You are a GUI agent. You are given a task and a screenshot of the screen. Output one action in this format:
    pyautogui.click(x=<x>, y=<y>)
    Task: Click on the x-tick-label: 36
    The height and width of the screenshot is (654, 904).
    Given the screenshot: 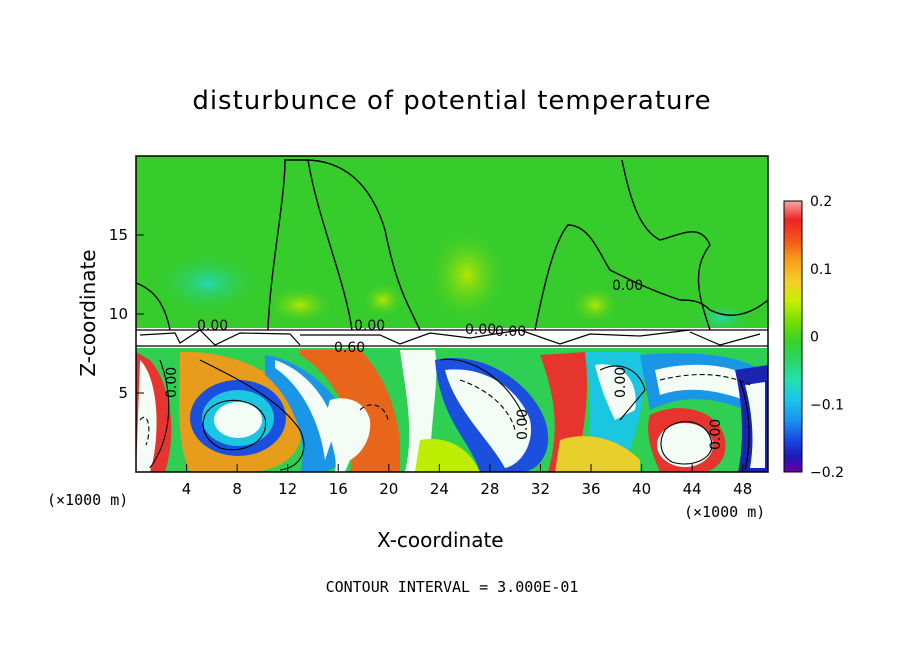 What is the action you would take?
    pyautogui.click(x=590, y=489)
    